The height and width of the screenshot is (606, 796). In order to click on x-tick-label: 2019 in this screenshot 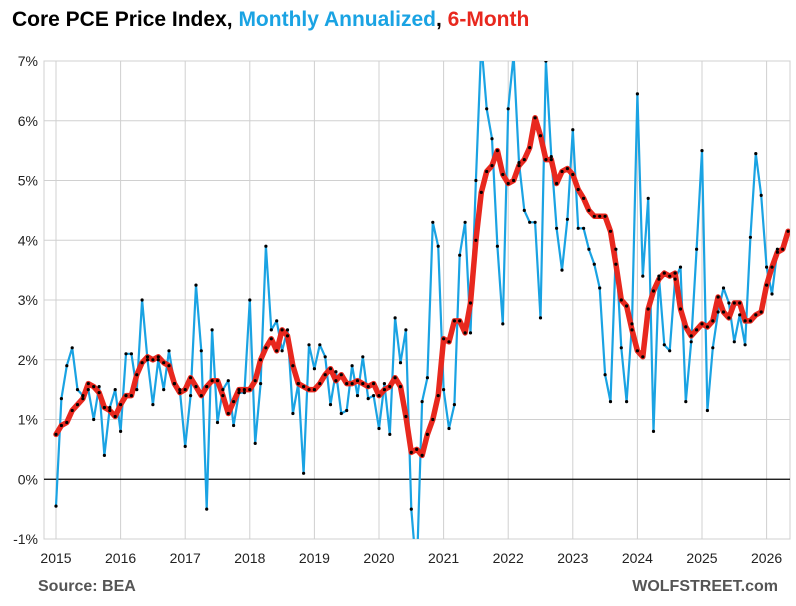, I will do `click(314, 558)`.